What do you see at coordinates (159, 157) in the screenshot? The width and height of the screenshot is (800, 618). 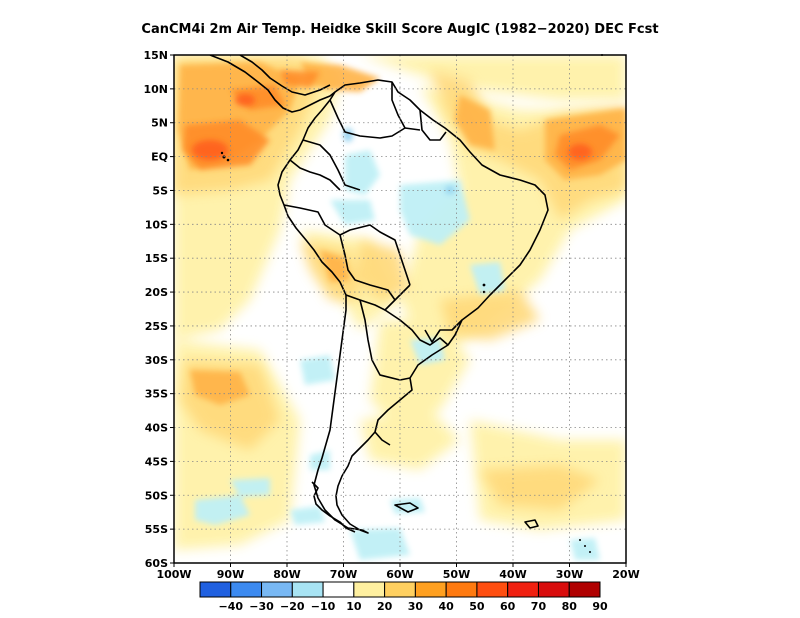 I see `lat-label: EQ` at bounding box center [159, 157].